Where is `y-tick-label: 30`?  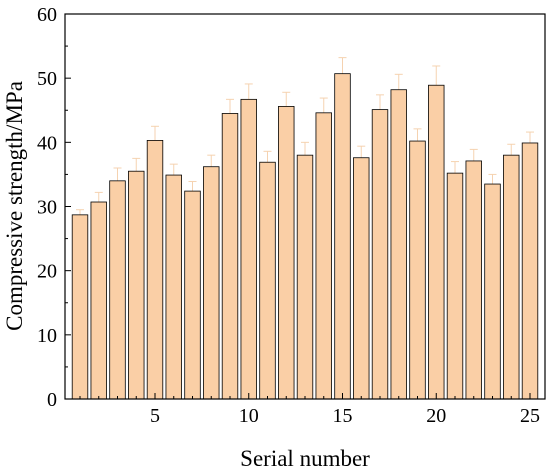 y-tick-label: 30 is located at coordinates (47, 208).